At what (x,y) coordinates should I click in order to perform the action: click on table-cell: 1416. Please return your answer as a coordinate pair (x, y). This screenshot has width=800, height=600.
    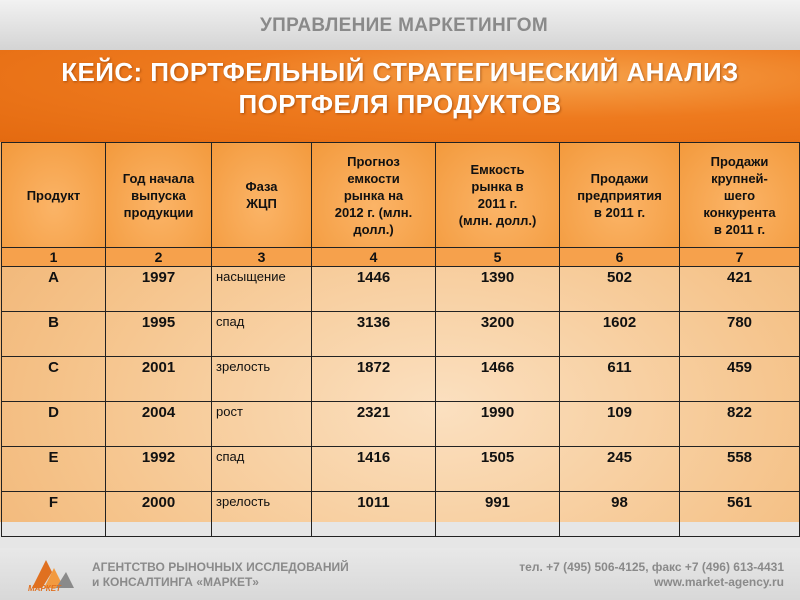
    Looking at the image, I should click on (373, 469).